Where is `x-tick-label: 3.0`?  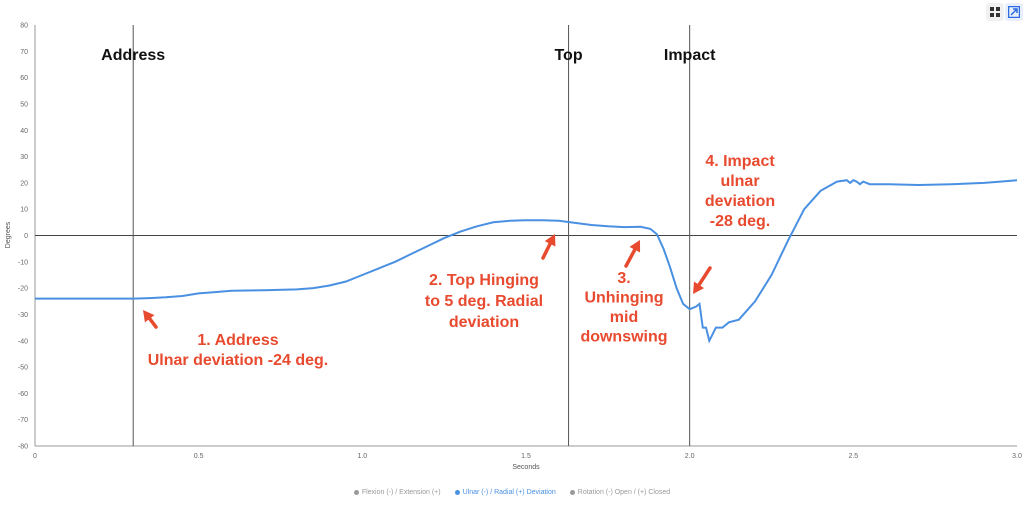 x-tick-label: 3.0 is located at coordinates (1017, 456).